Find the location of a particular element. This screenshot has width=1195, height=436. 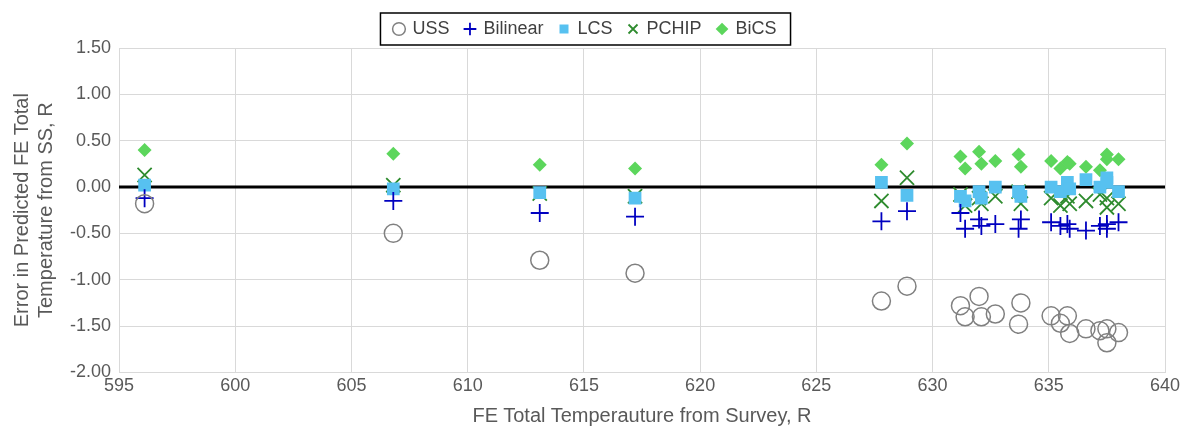

x-tick-label: 600 is located at coordinates (235, 385).